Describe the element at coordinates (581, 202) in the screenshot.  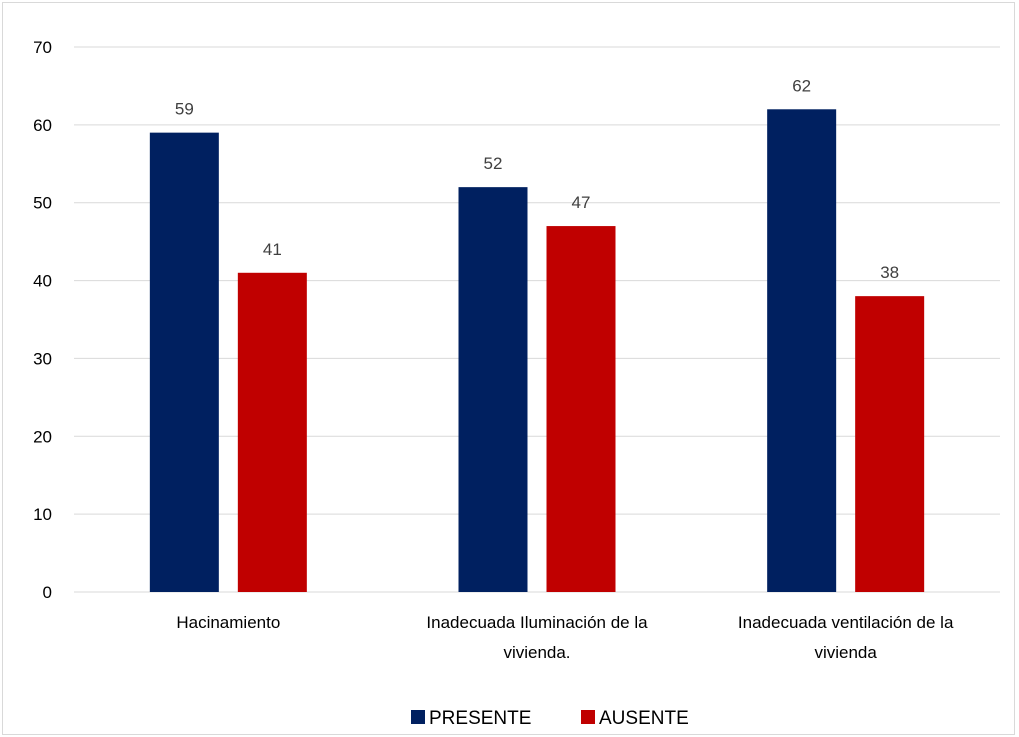
I see `data-label: 47` at that location.